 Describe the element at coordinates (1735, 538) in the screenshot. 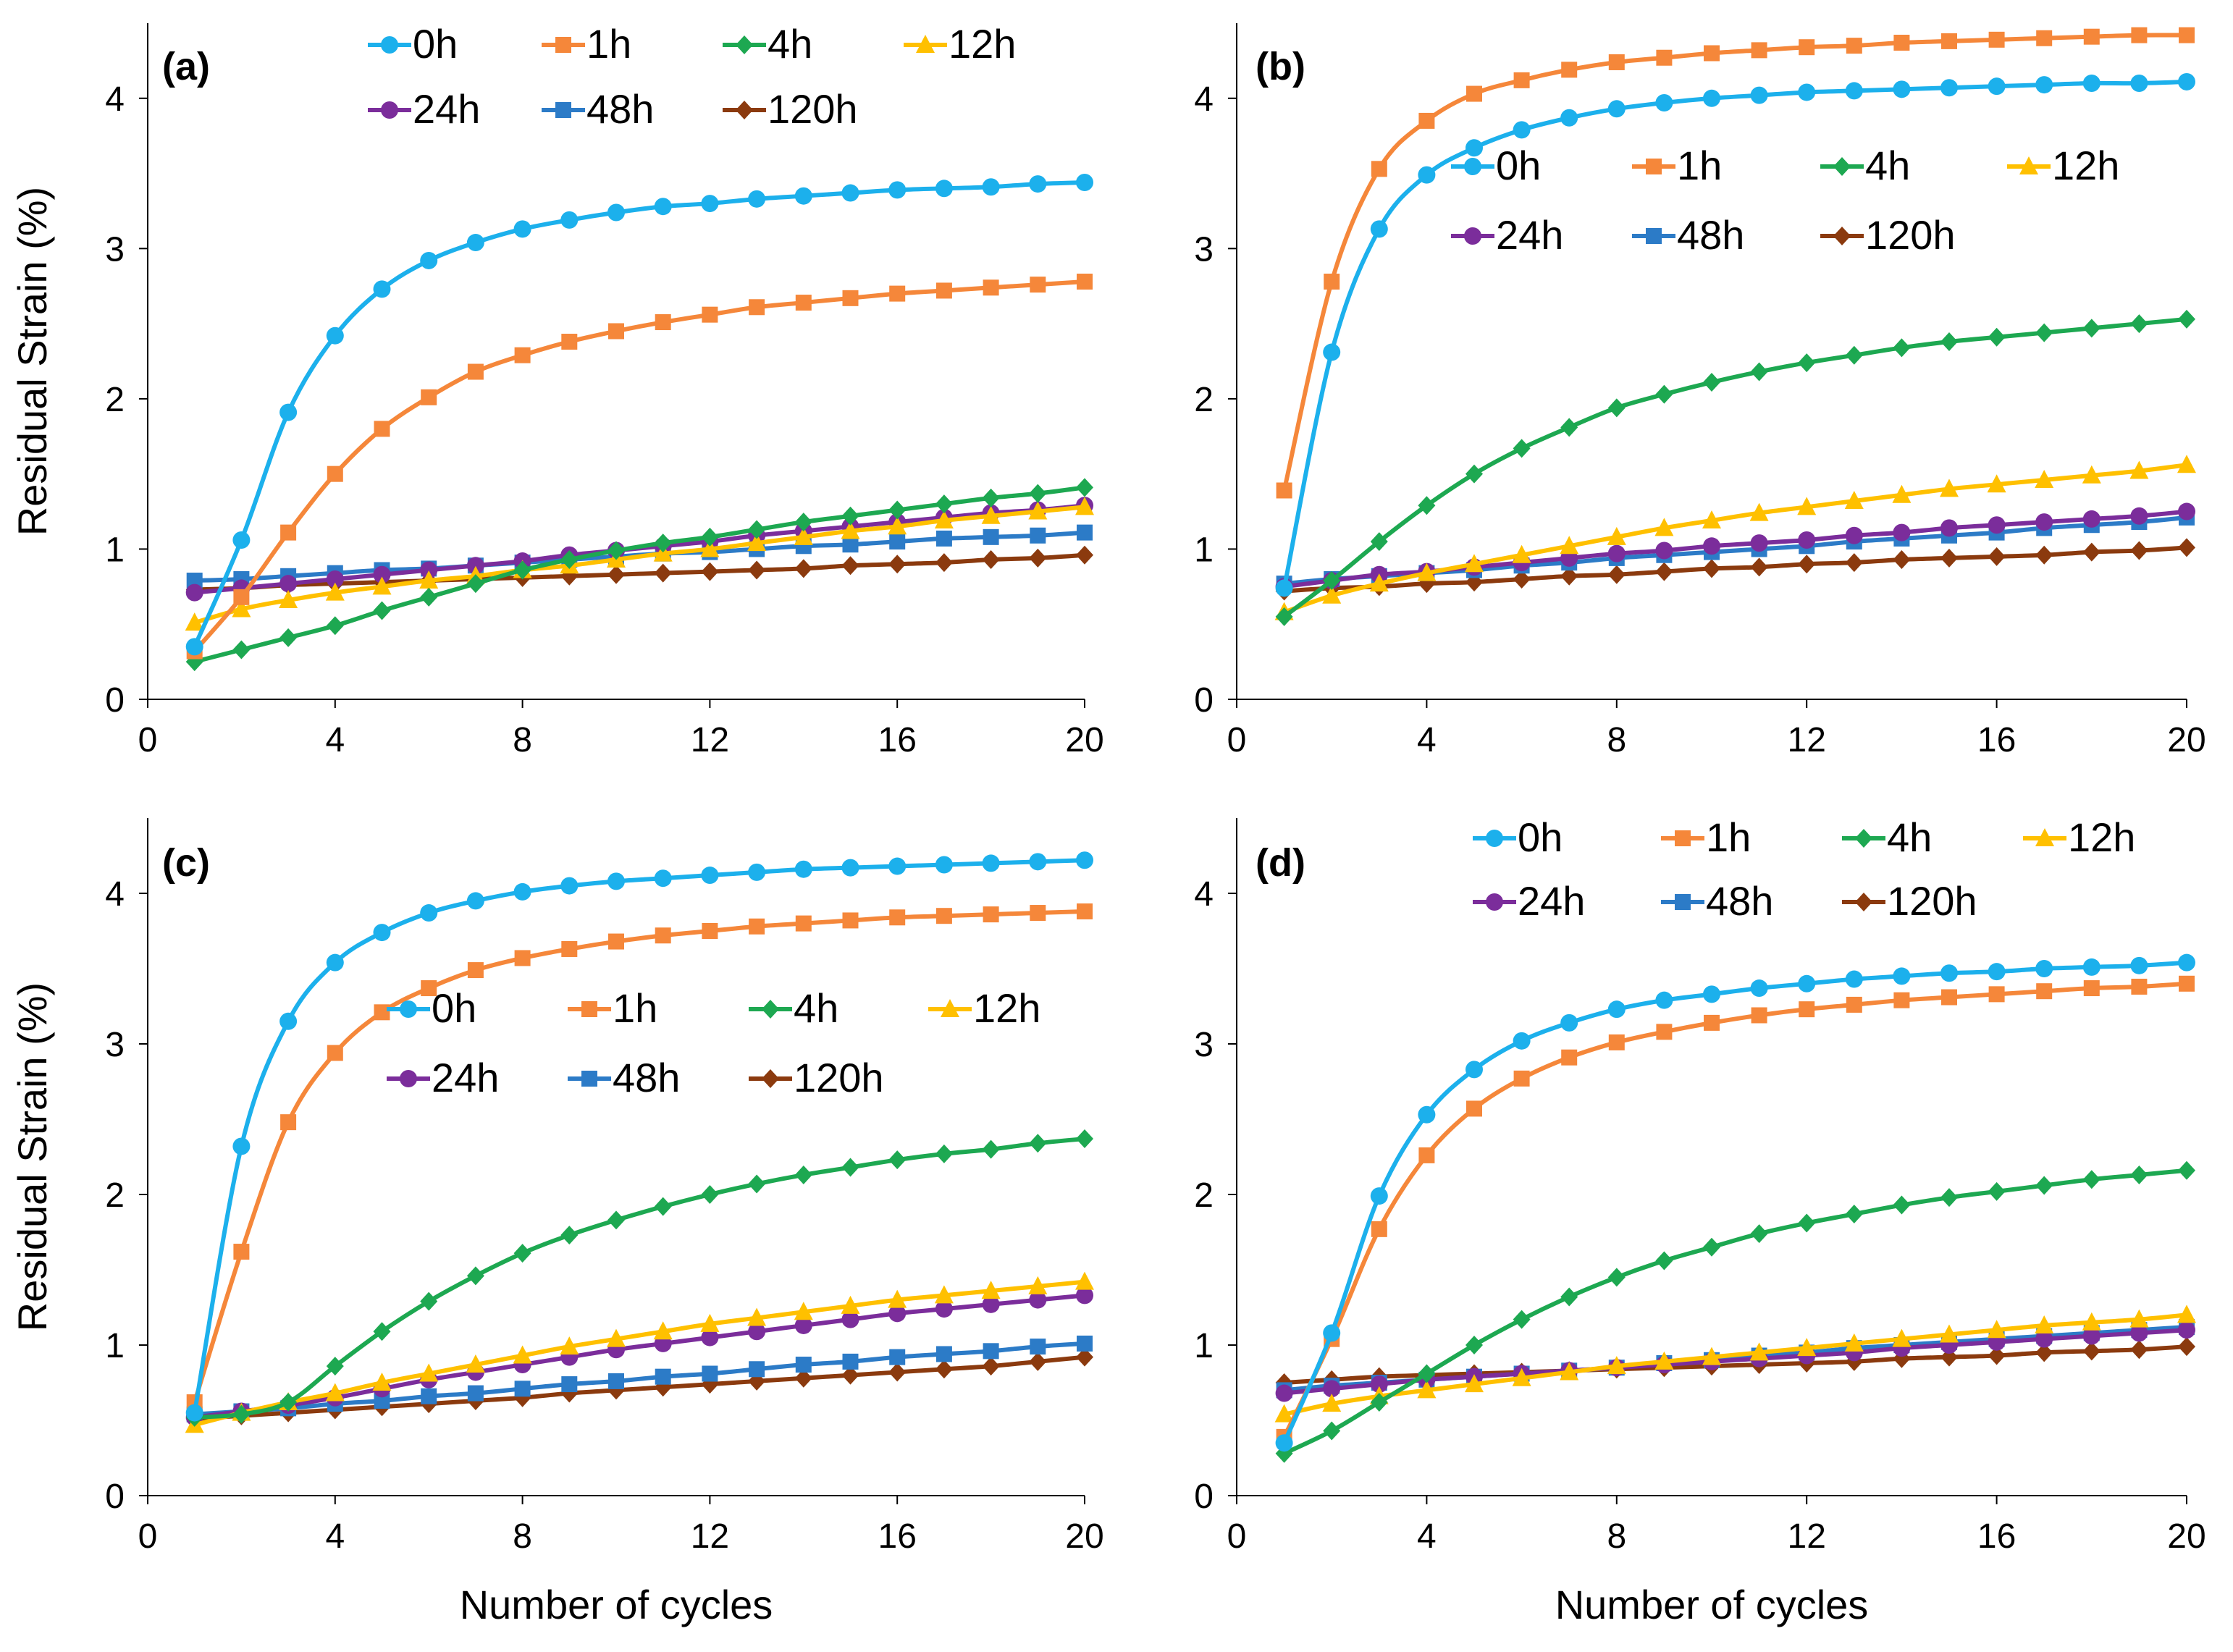

I see `series-12h` at that location.